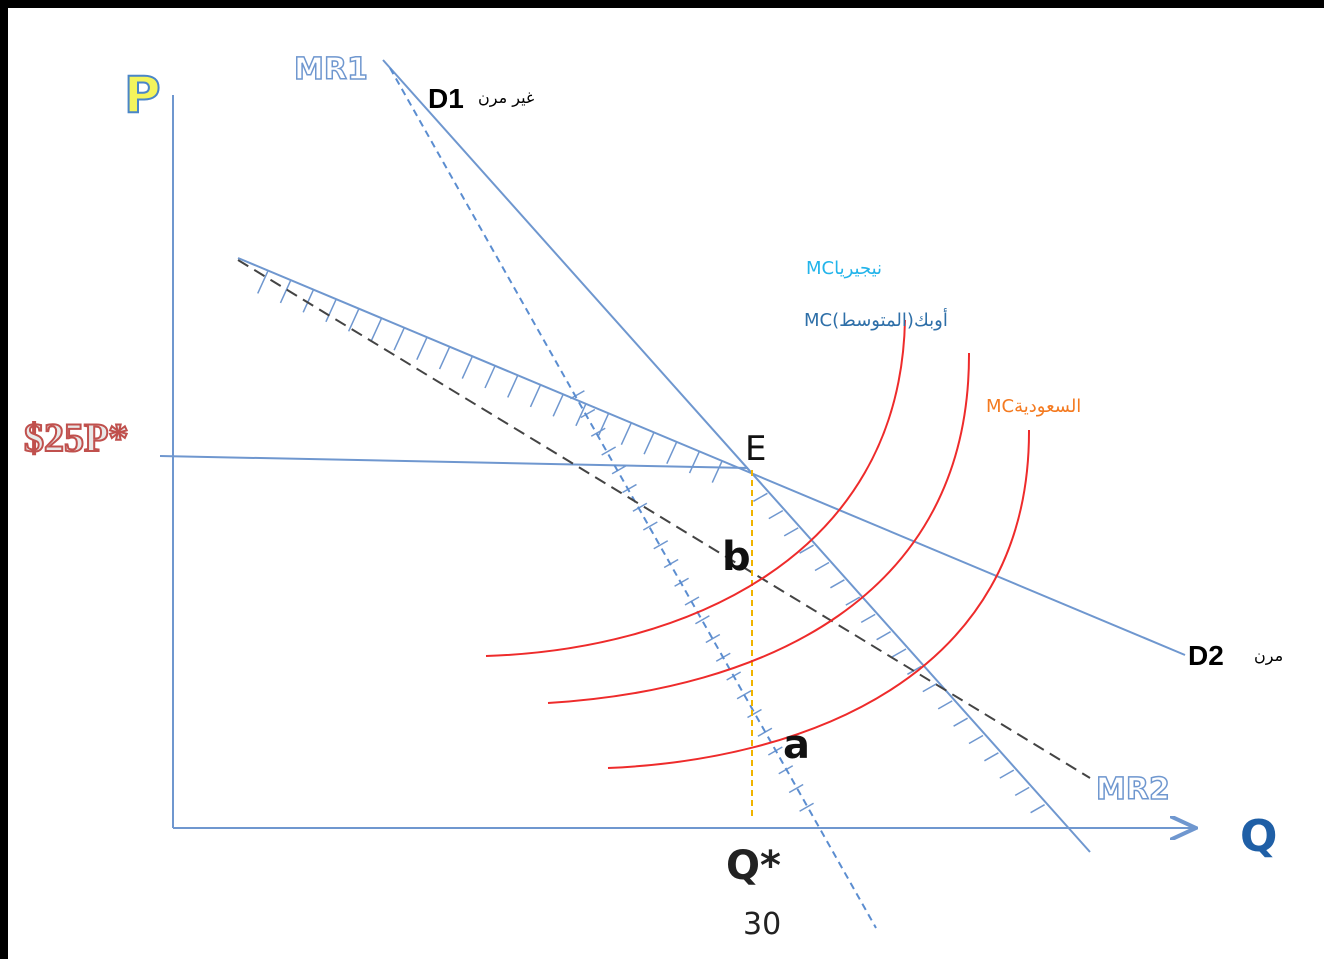 This screenshot has height=959, width=1324. I want to click on mc-saudi-curve, so click(819, 599).